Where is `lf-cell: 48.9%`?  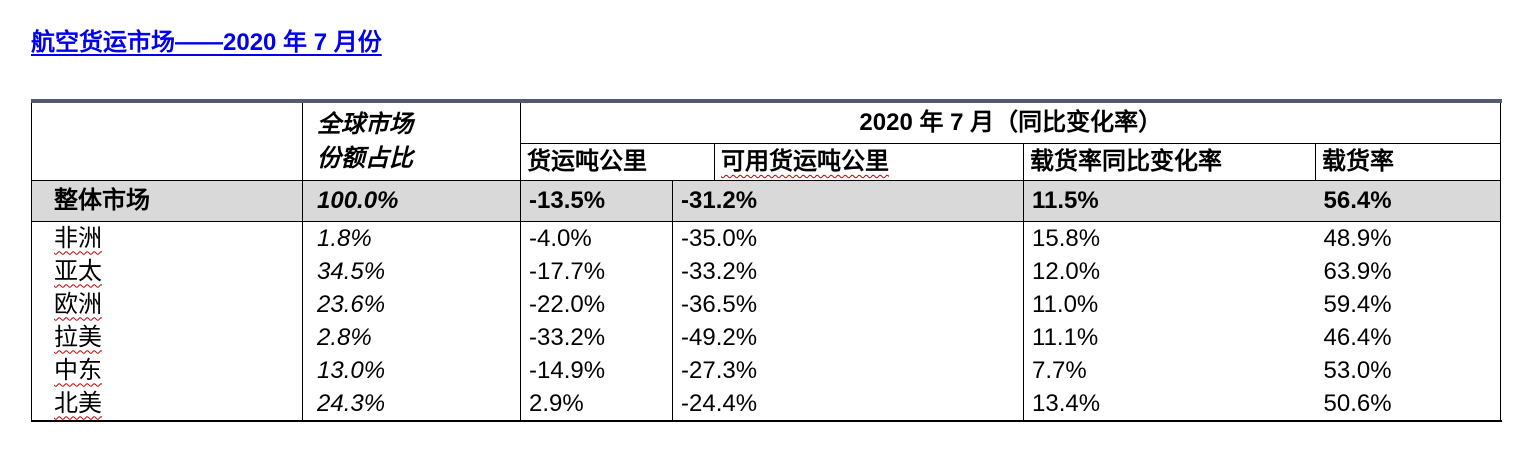 lf-cell: 48.9% is located at coordinates (1357, 238).